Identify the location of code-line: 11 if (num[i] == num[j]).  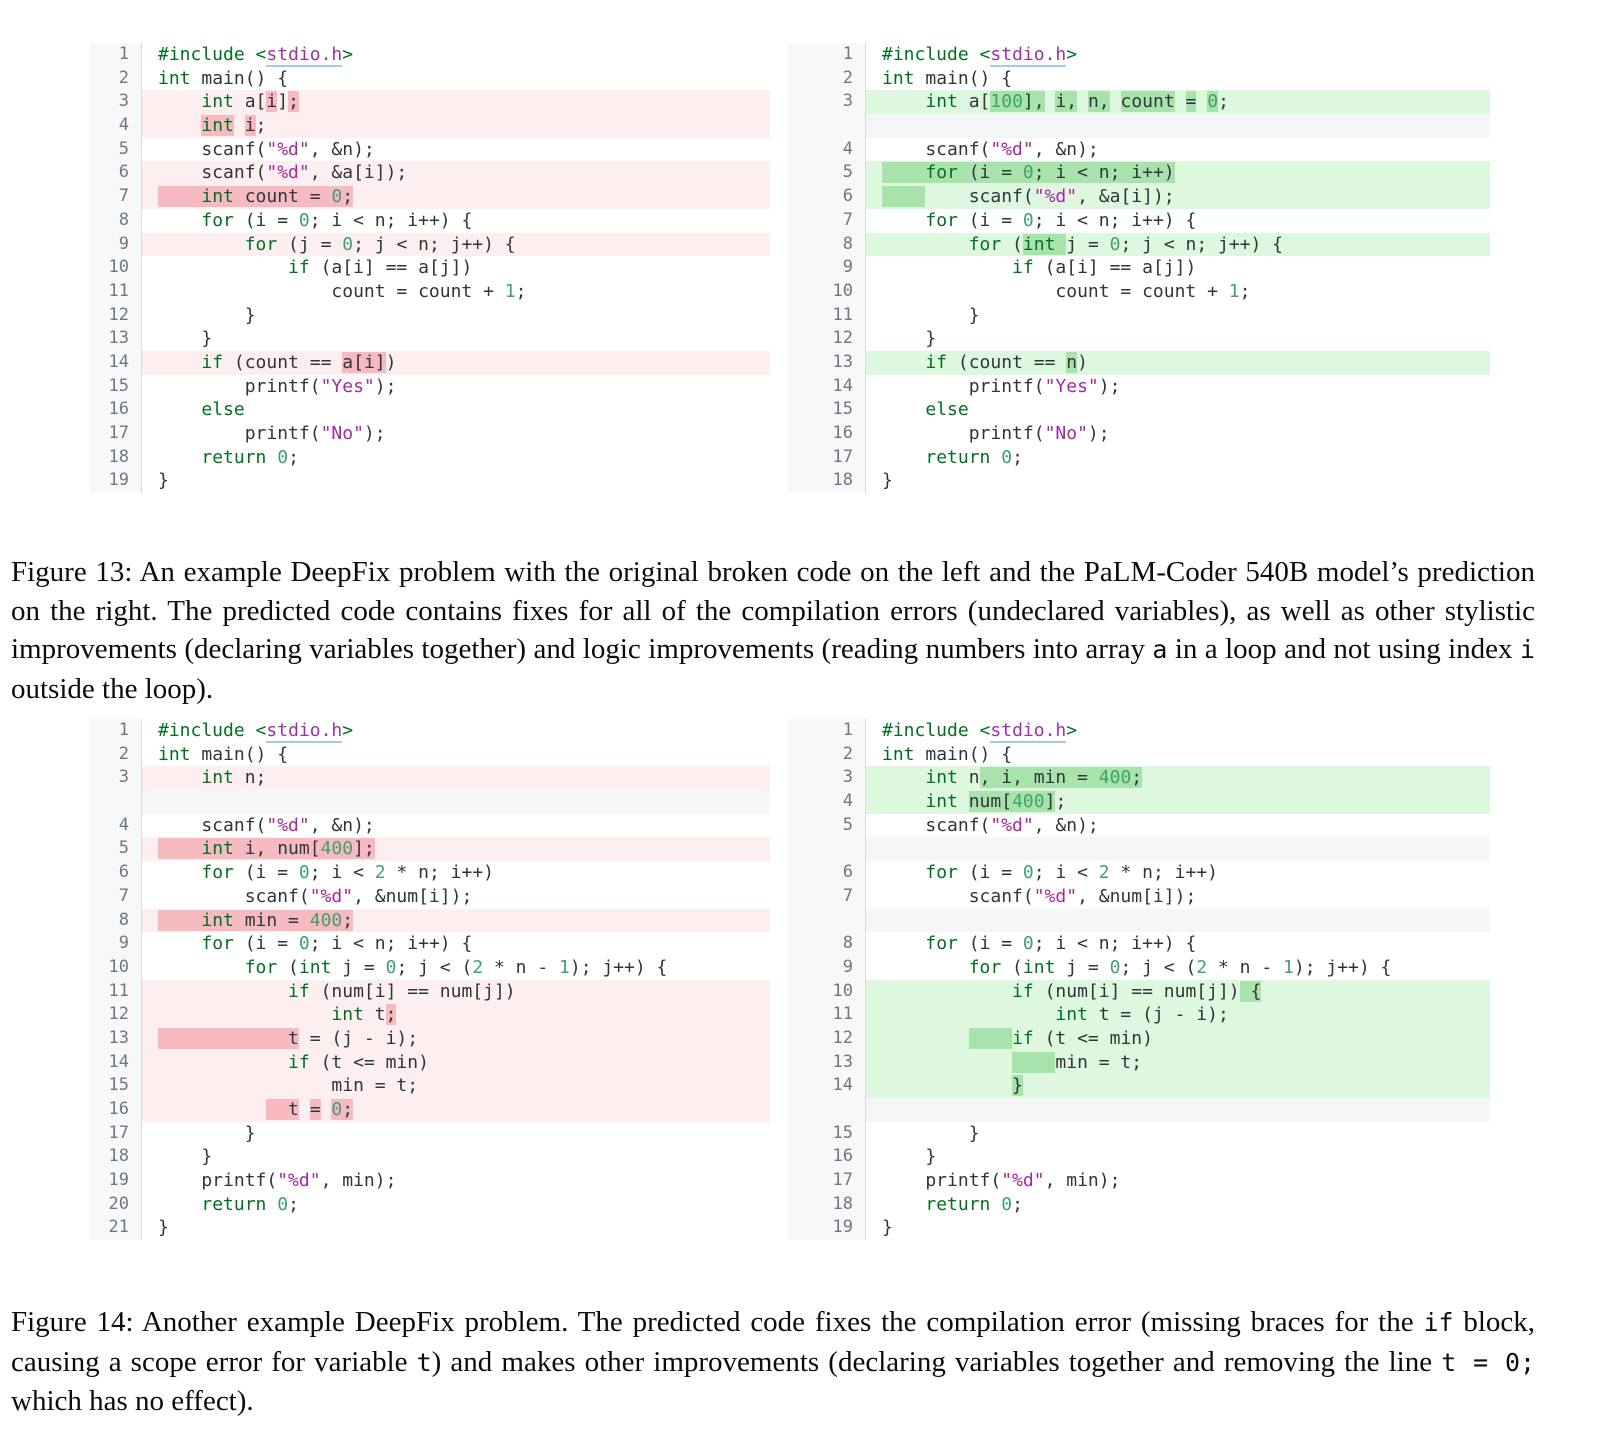
(430, 991).